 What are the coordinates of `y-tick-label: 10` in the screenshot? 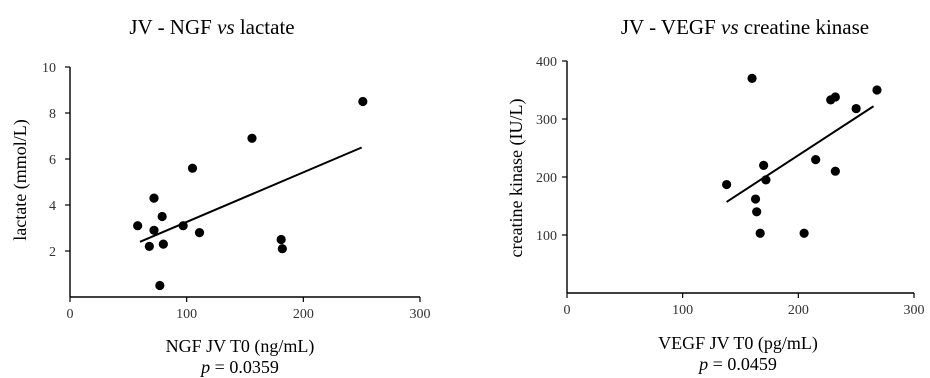 It's located at (49, 68).